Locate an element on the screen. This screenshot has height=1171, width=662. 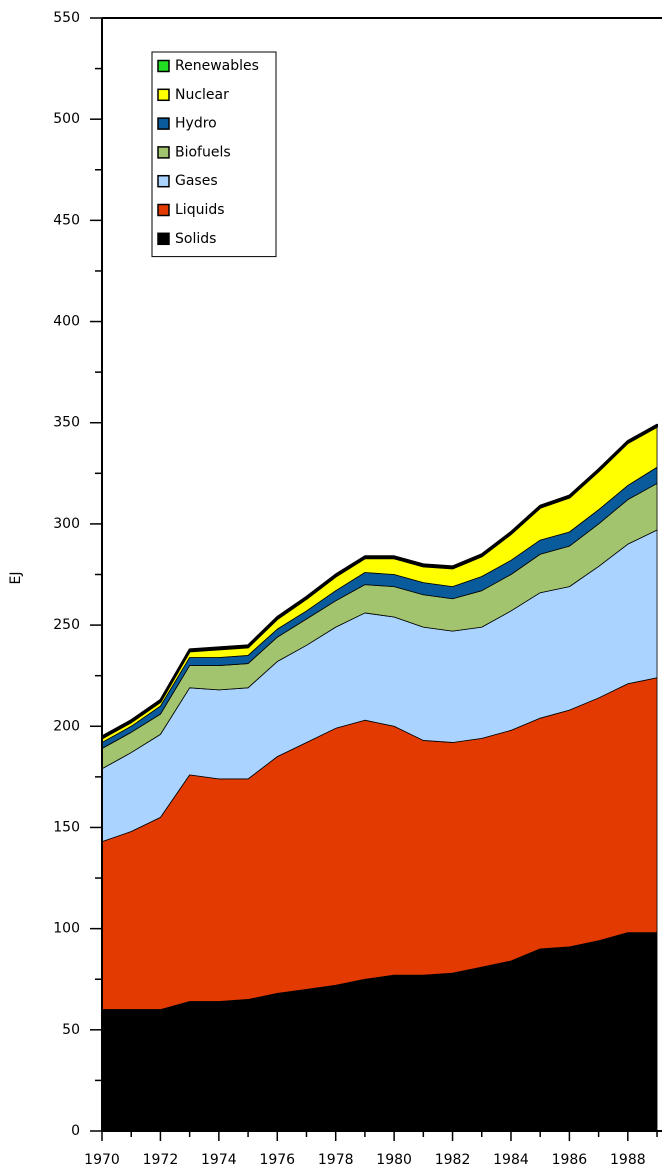
x-tick-label: 1980 is located at coordinates (394, 1160).